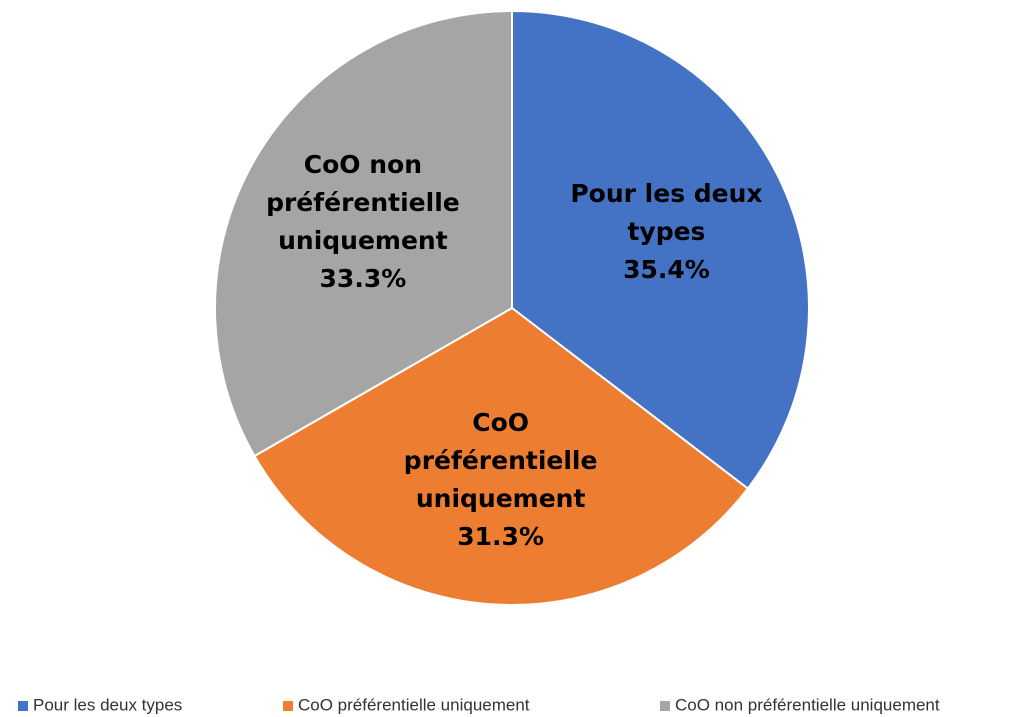  I want to click on slice-label-box: Pour les deux types 35.4%, so click(666, 232).